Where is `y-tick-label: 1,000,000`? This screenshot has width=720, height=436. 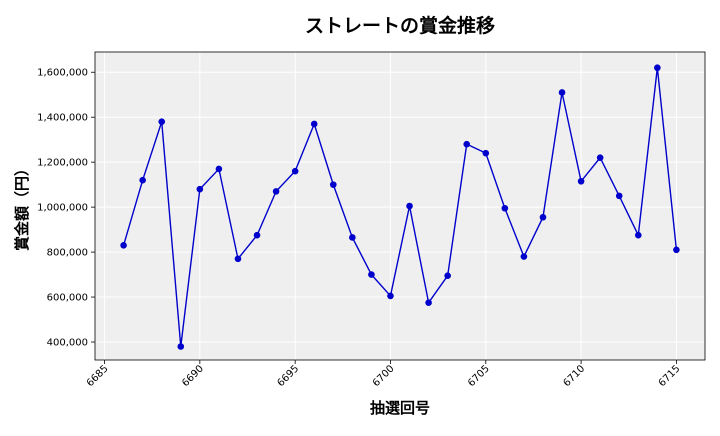 y-tick-label: 1,000,000 is located at coordinates (62, 208).